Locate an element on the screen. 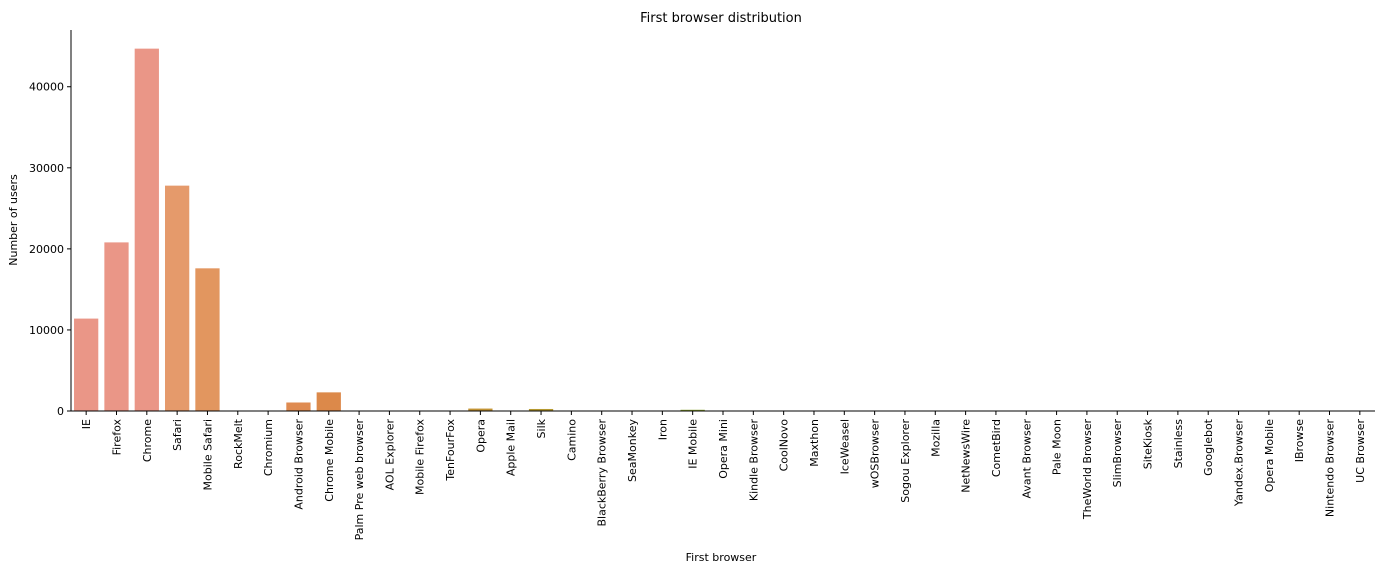 The image size is (1400, 568). x-tick-label: SeaMonkey is located at coordinates (632, 450).